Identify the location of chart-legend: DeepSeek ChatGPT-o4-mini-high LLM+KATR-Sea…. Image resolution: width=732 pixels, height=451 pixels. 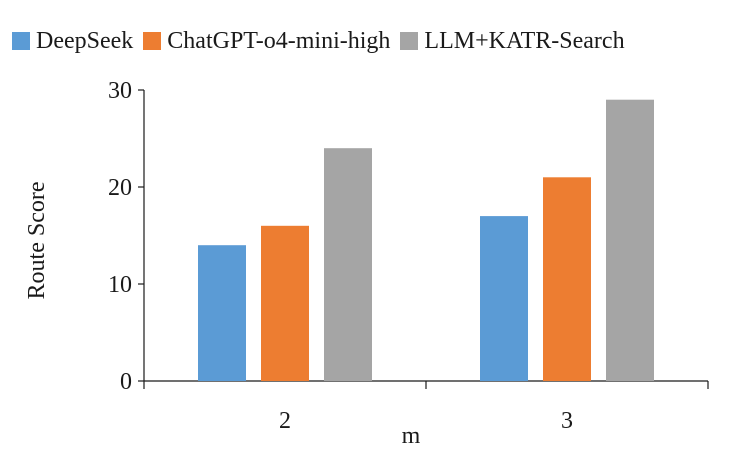
(323, 41).